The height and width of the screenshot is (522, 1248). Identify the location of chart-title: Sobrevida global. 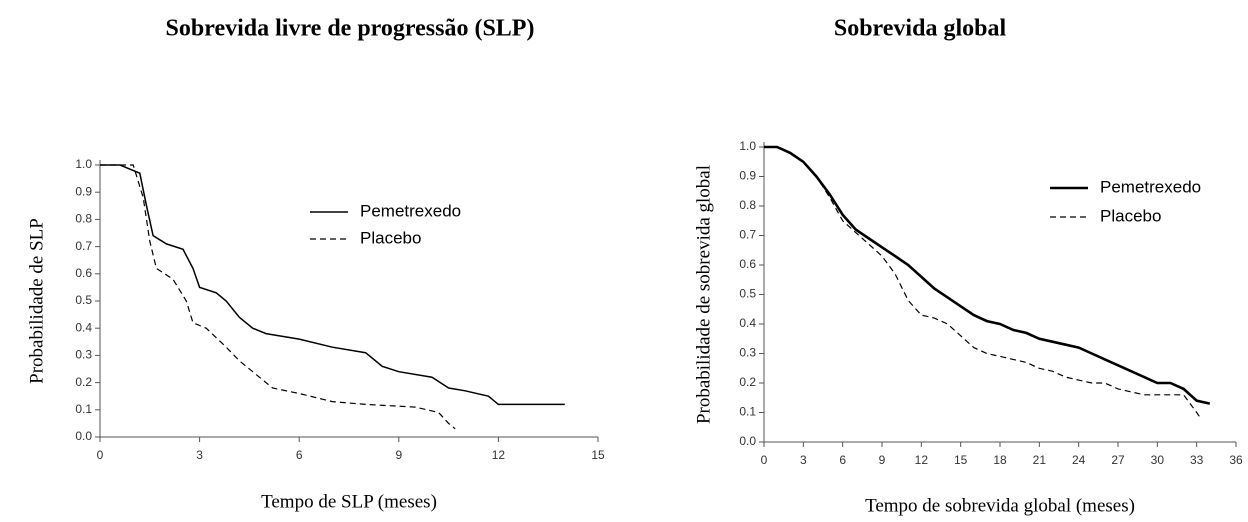
(920, 29).